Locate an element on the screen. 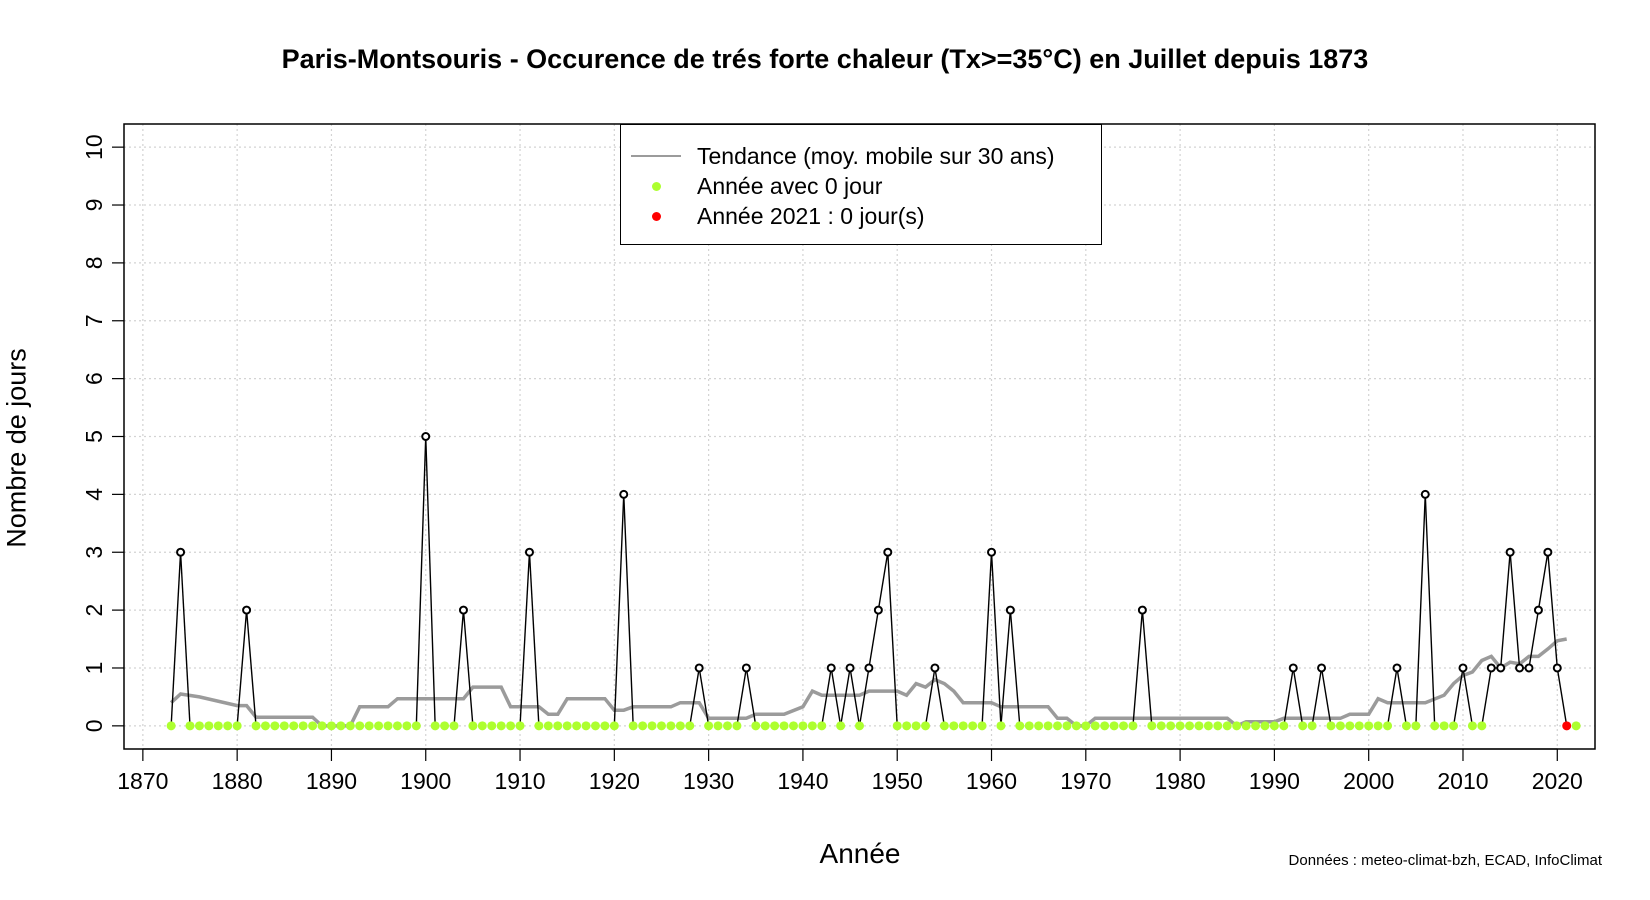  y-tick-label: 4 is located at coordinates (94, 494).